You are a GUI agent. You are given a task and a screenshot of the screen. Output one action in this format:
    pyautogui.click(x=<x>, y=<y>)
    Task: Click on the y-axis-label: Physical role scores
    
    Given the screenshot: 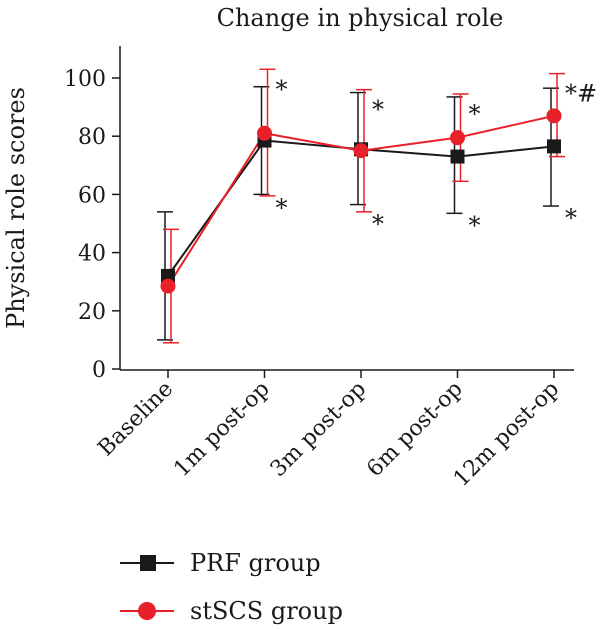 What is the action you would take?
    pyautogui.click(x=16, y=208)
    